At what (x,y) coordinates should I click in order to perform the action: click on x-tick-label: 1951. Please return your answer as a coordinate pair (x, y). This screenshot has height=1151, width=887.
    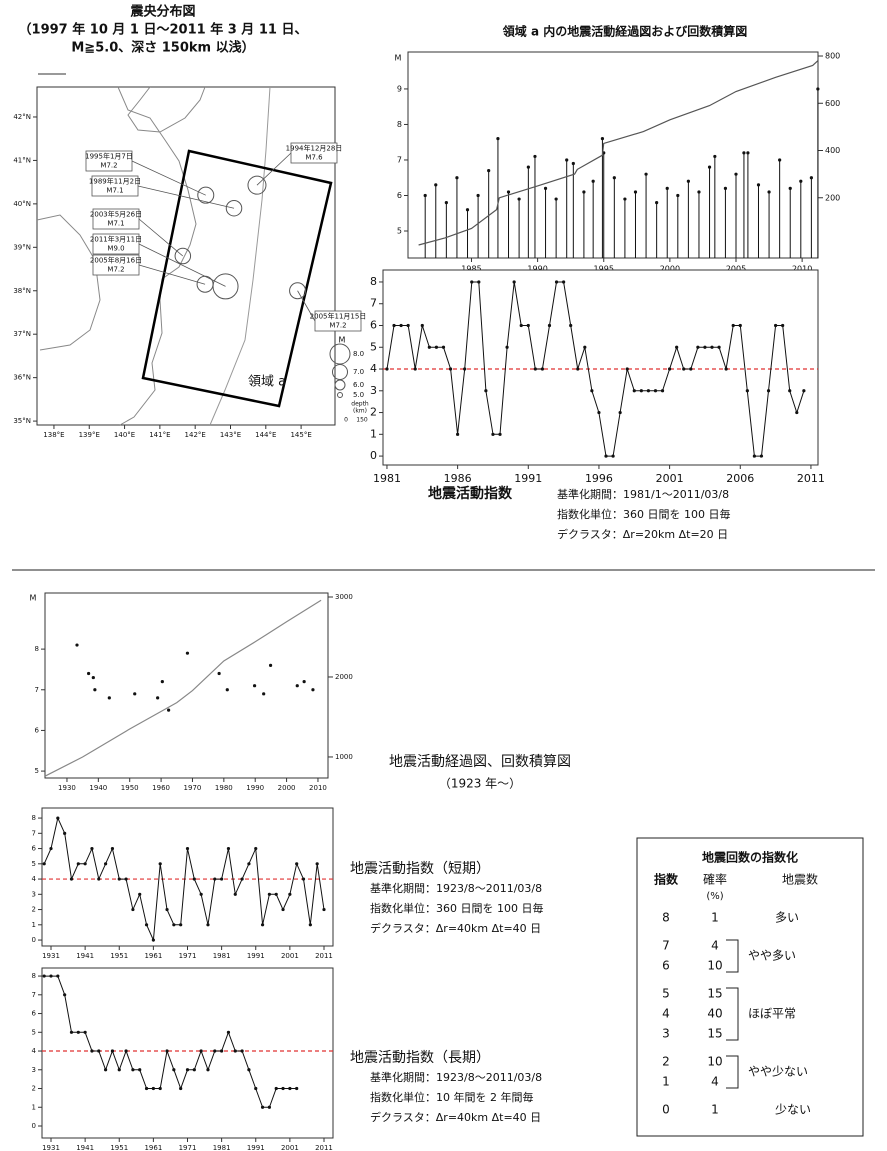
    Looking at the image, I should click on (119, 1147).